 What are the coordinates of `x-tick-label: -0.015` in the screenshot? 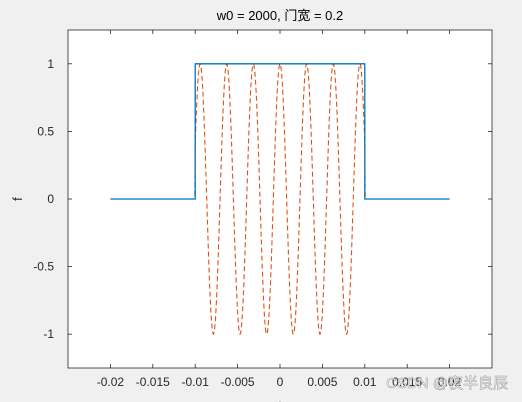 It's located at (153, 382).